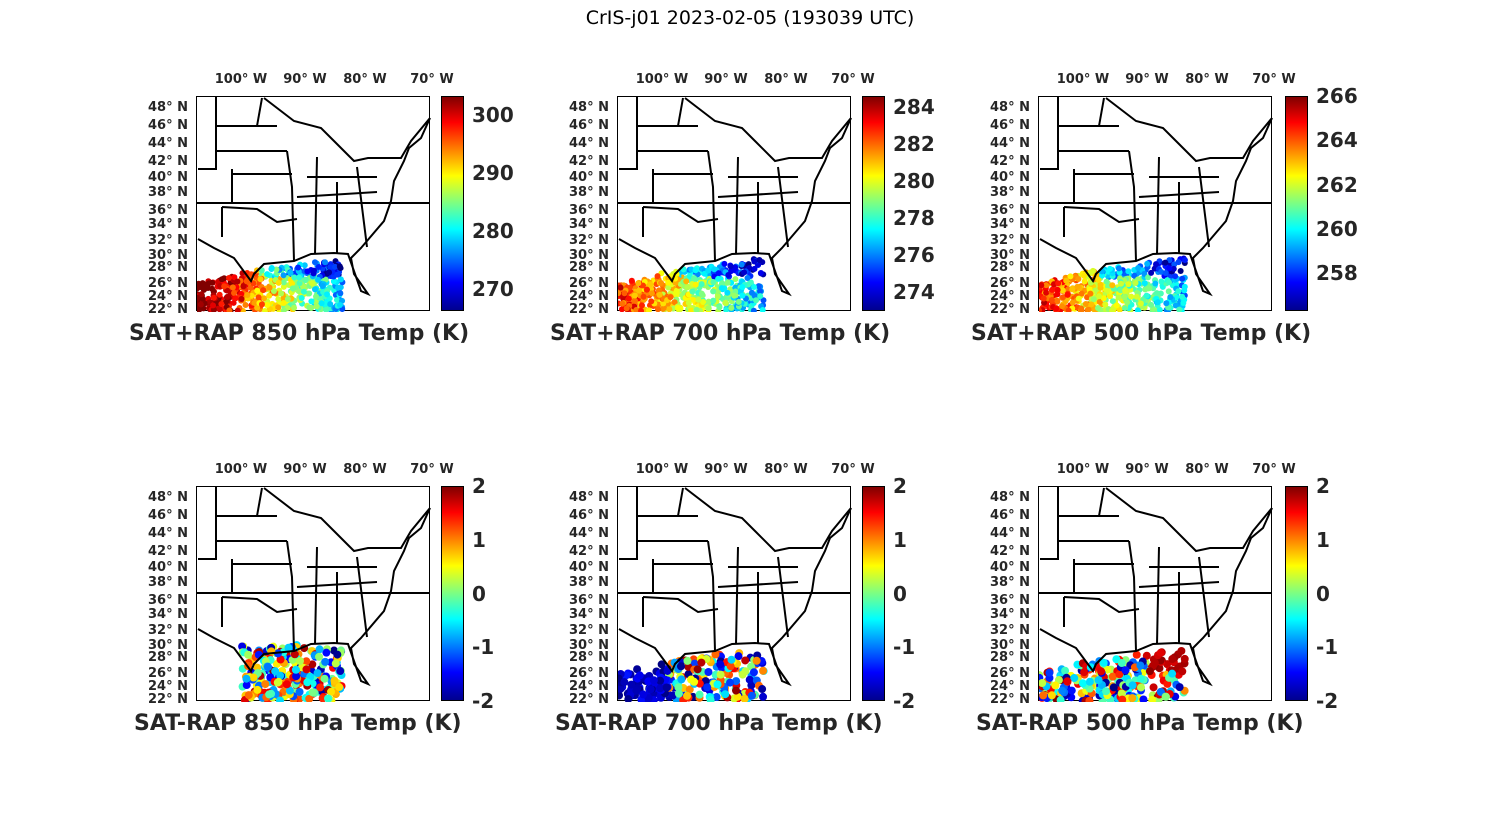 The height and width of the screenshot is (825, 1500). Describe the element at coordinates (483, 647) in the screenshot. I see `colorbar-tick-label: -1` at that location.